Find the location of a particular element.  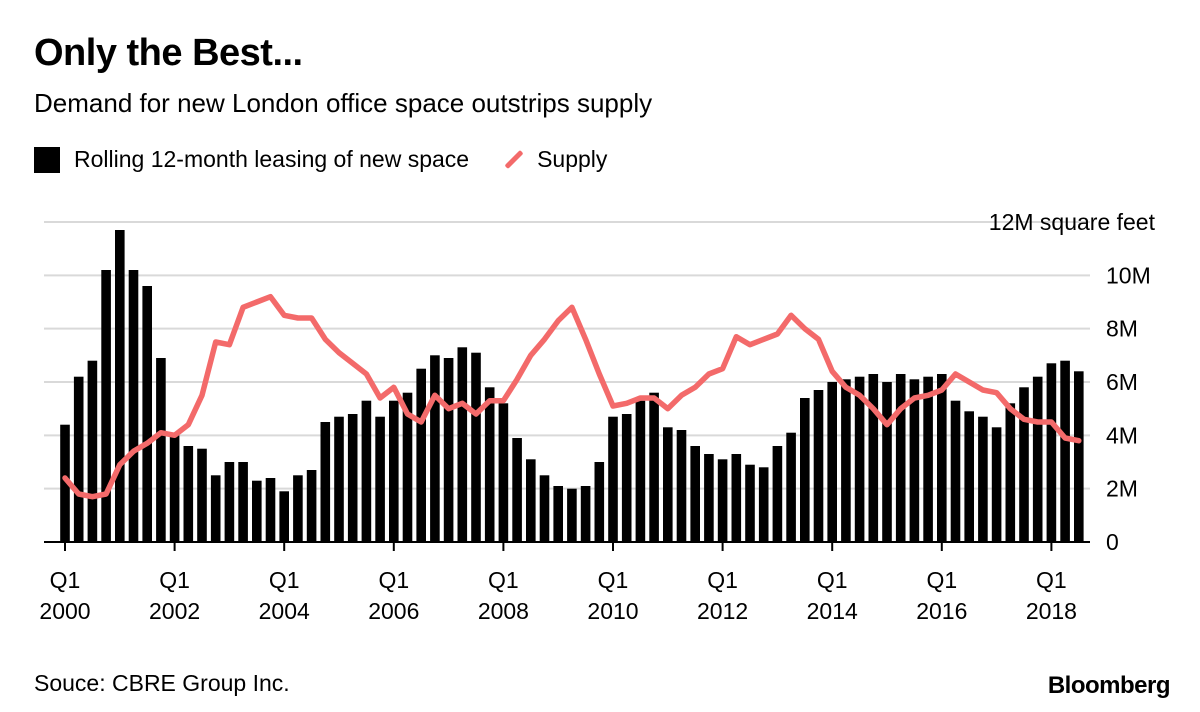

x-tick-label-year: 2008 is located at coordinates (503, 611).